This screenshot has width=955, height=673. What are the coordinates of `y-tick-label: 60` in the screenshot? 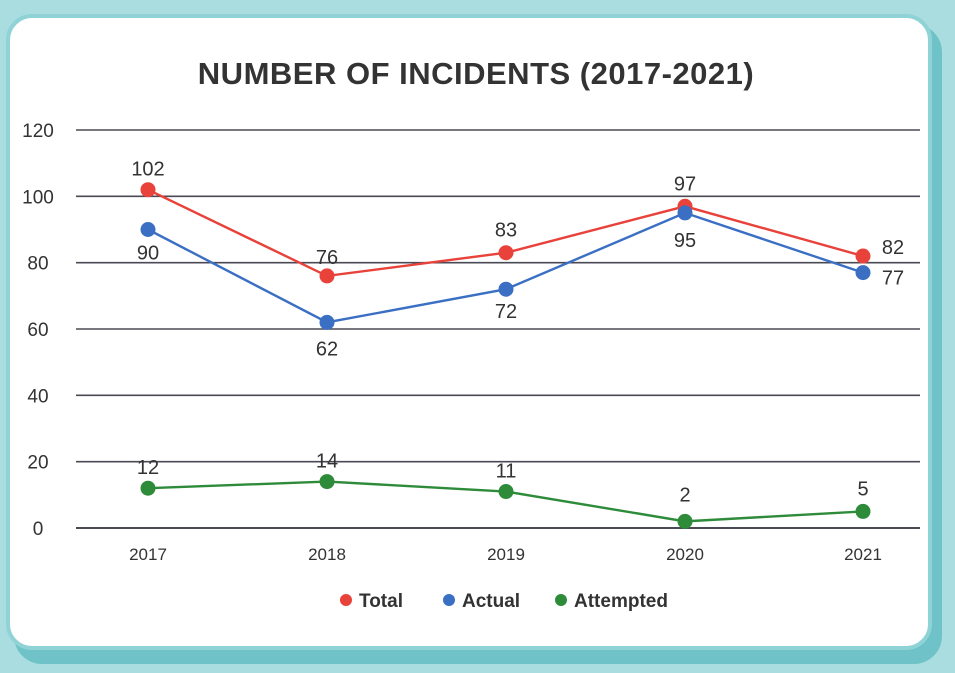 It's located at (37, 330).